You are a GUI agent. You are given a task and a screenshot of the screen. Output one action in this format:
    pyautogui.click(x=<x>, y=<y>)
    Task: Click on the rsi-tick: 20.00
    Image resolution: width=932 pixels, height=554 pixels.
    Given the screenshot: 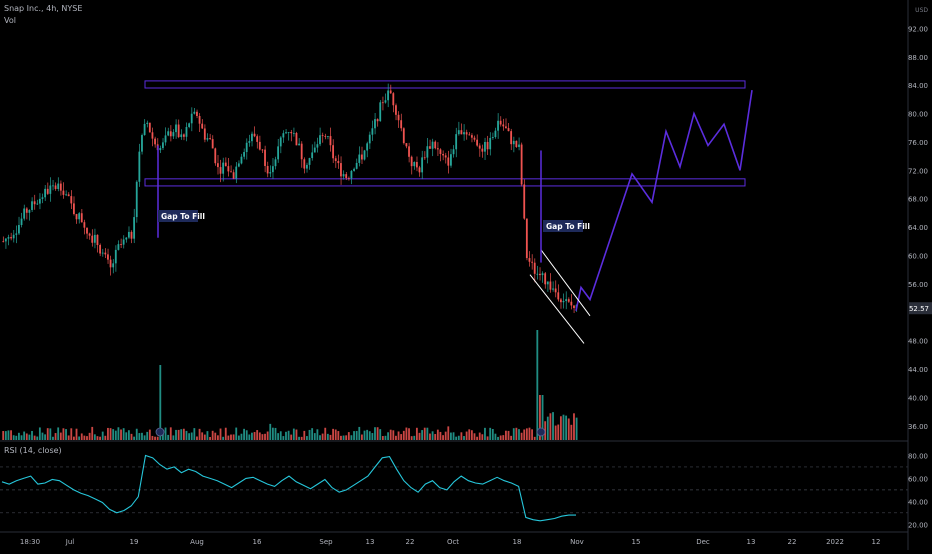 What is the action you would take?
    pyautogui.click(x=918, y=525)
    